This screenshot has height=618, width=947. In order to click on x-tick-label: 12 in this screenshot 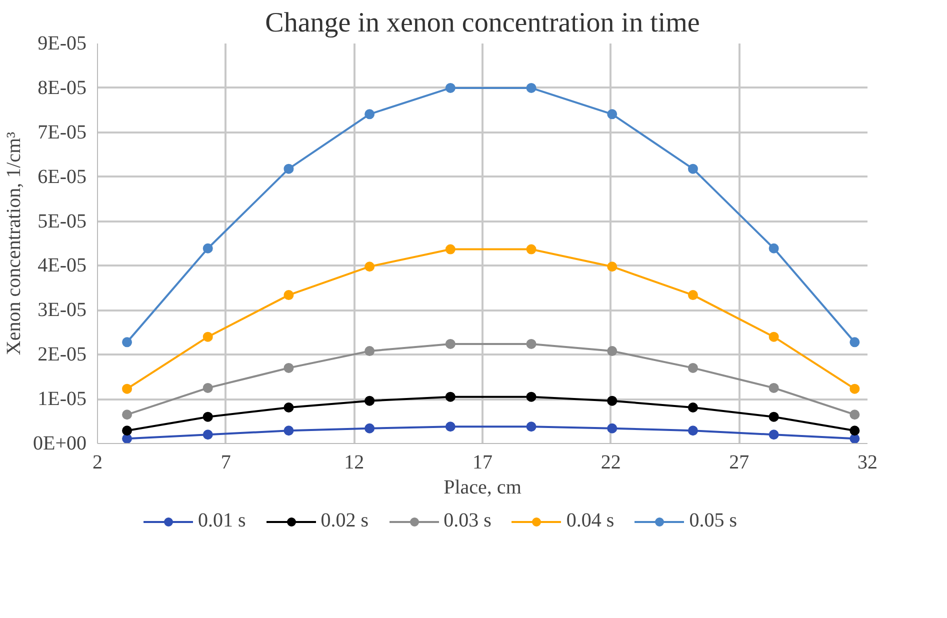, I will do `click(354, 463)`.